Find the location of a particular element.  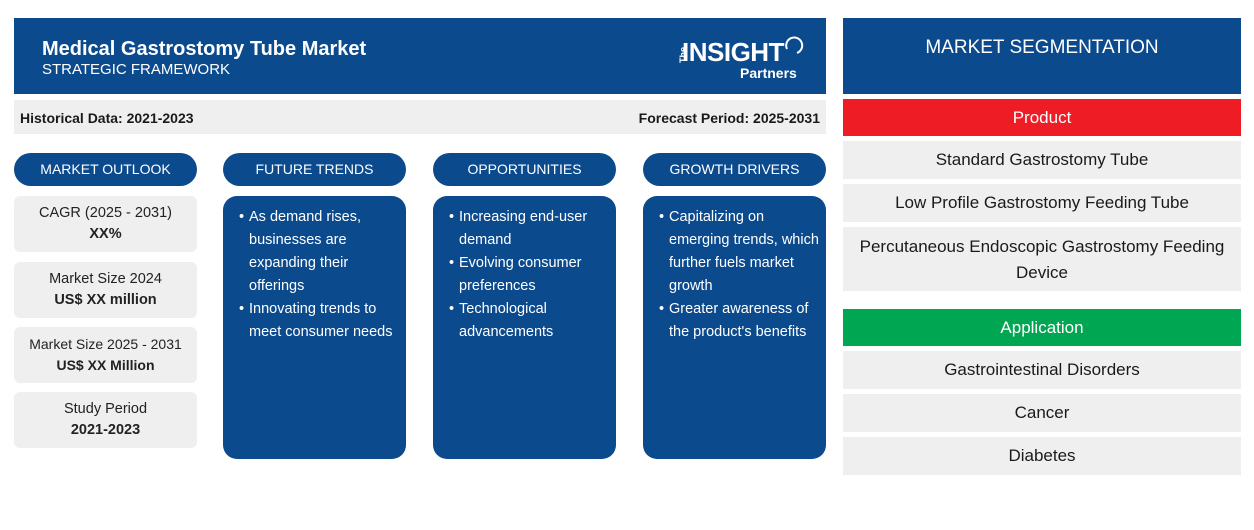

logo-insight-text: INSIGHT is located at coordinates (733, 52).